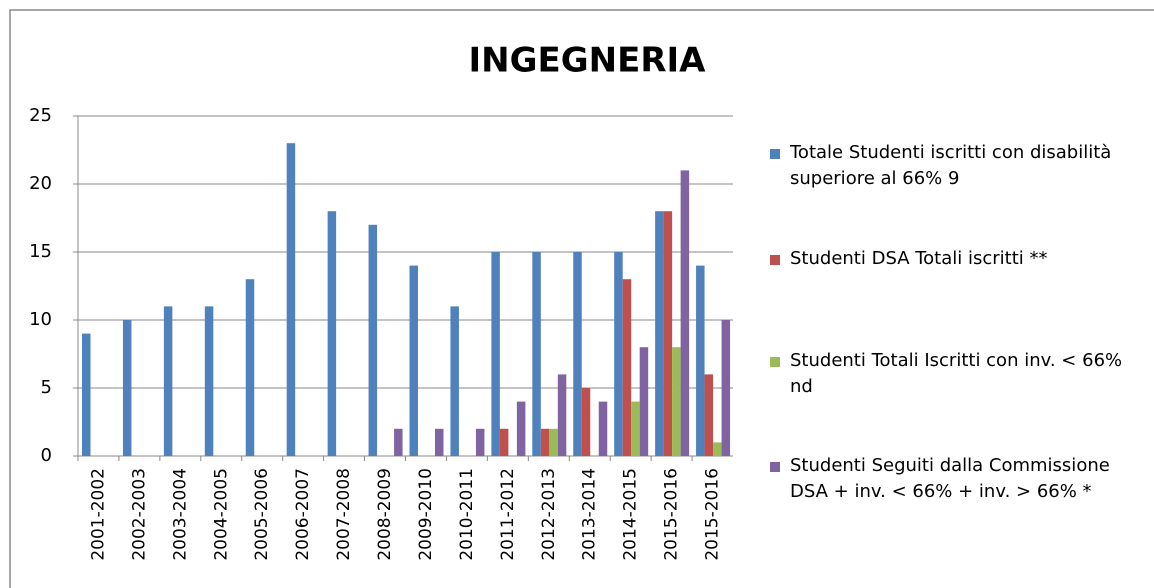 Image resolution: width=1154 pixels, height=588 pixels. I want to click on y-tick-label: 0, so click(46, 455).